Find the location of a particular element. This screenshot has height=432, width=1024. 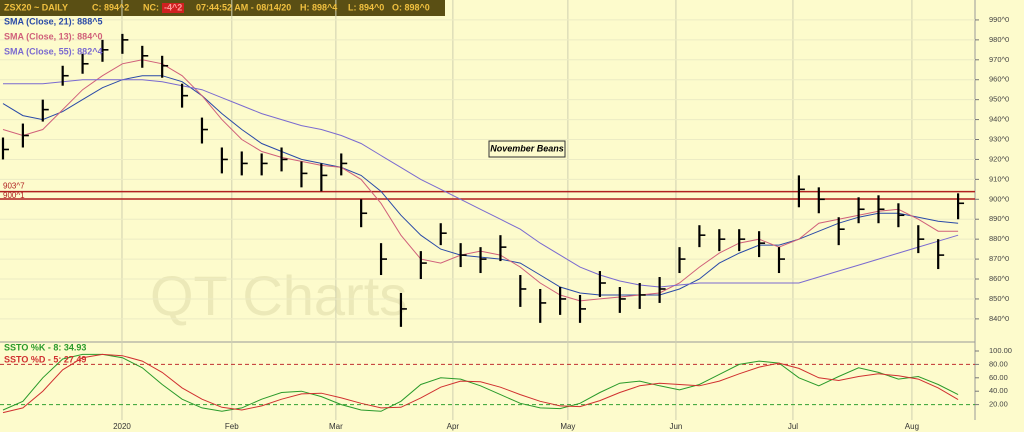

y-tick-label: 940^0 is located at coordinates (999, 119).